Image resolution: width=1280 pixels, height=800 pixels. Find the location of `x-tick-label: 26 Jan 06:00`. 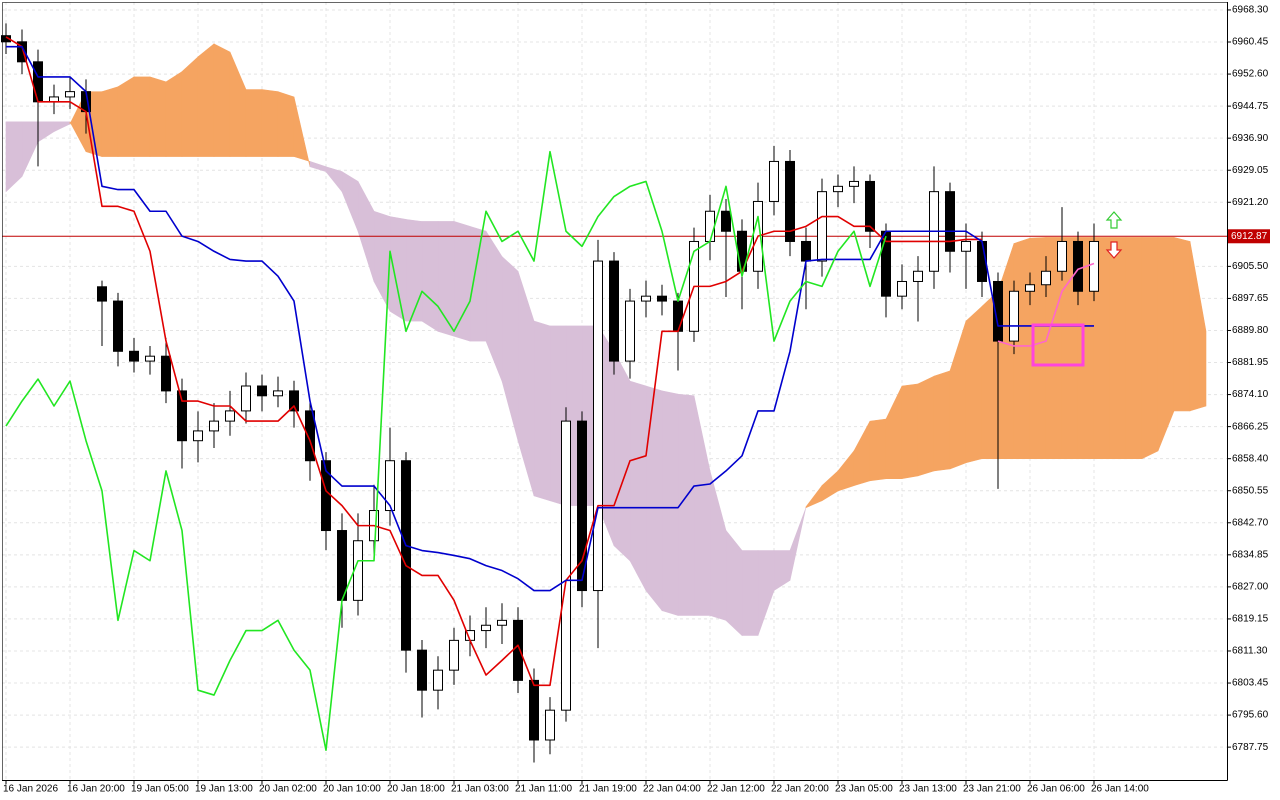

x-tick-label: 26 Jan 06:00 is located at coordinates (1056, 789).